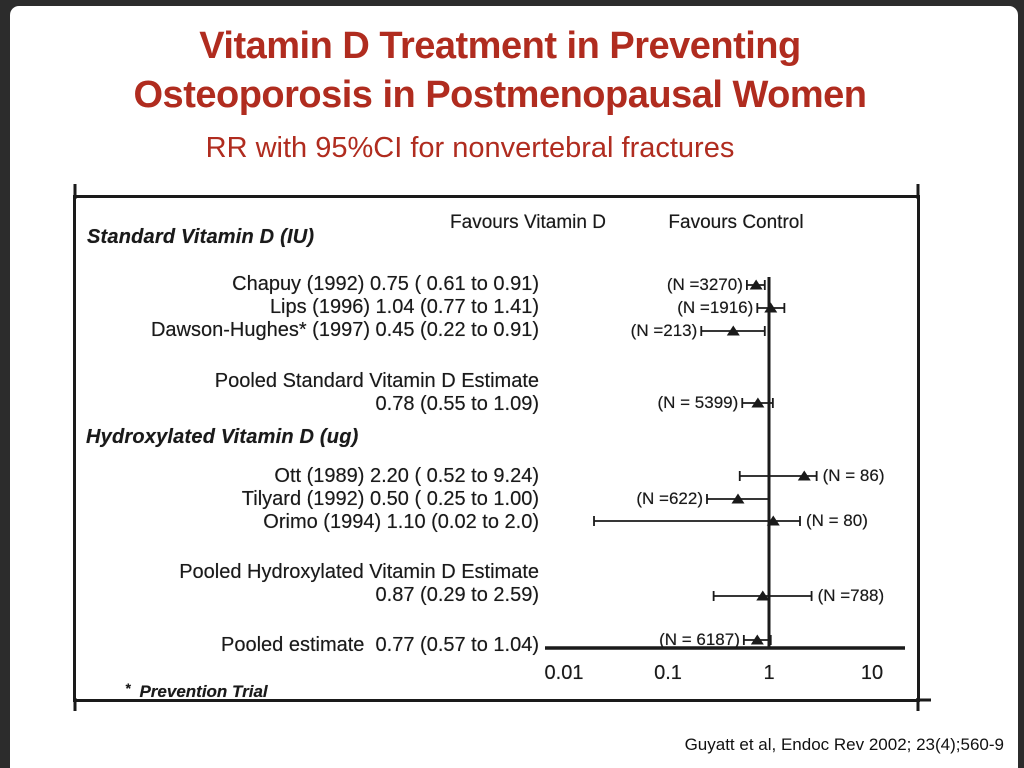 This screenshot has height=768, width=1024. I want to click on row-label-pooled-standard-line2: 0.78 (0.55 to 1.09), so click(457, 404).